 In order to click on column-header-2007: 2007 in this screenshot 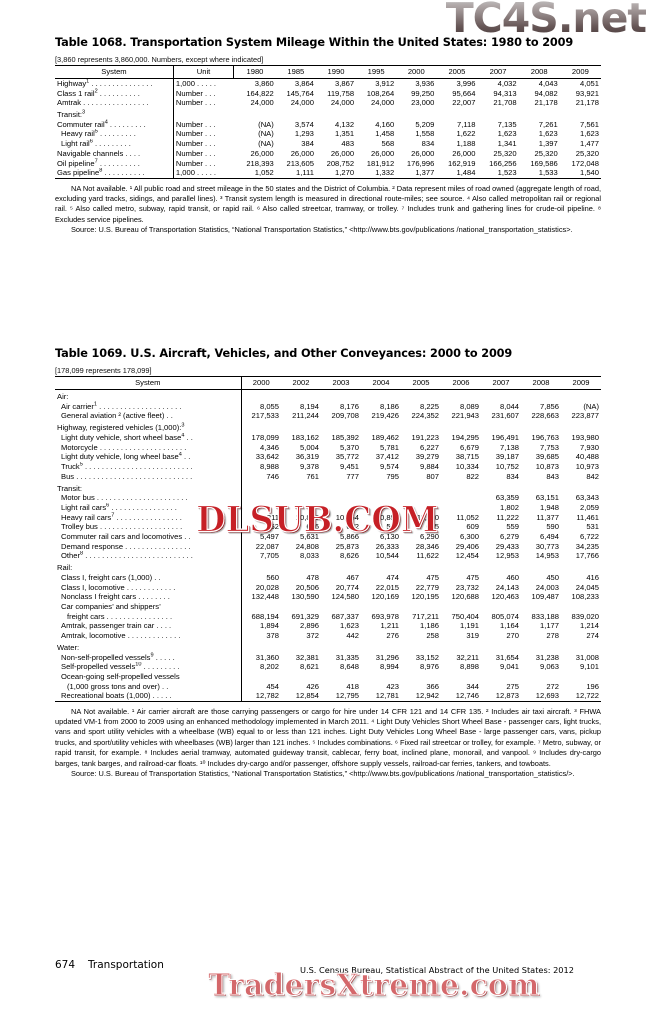, I will do `click(501, 382)`.